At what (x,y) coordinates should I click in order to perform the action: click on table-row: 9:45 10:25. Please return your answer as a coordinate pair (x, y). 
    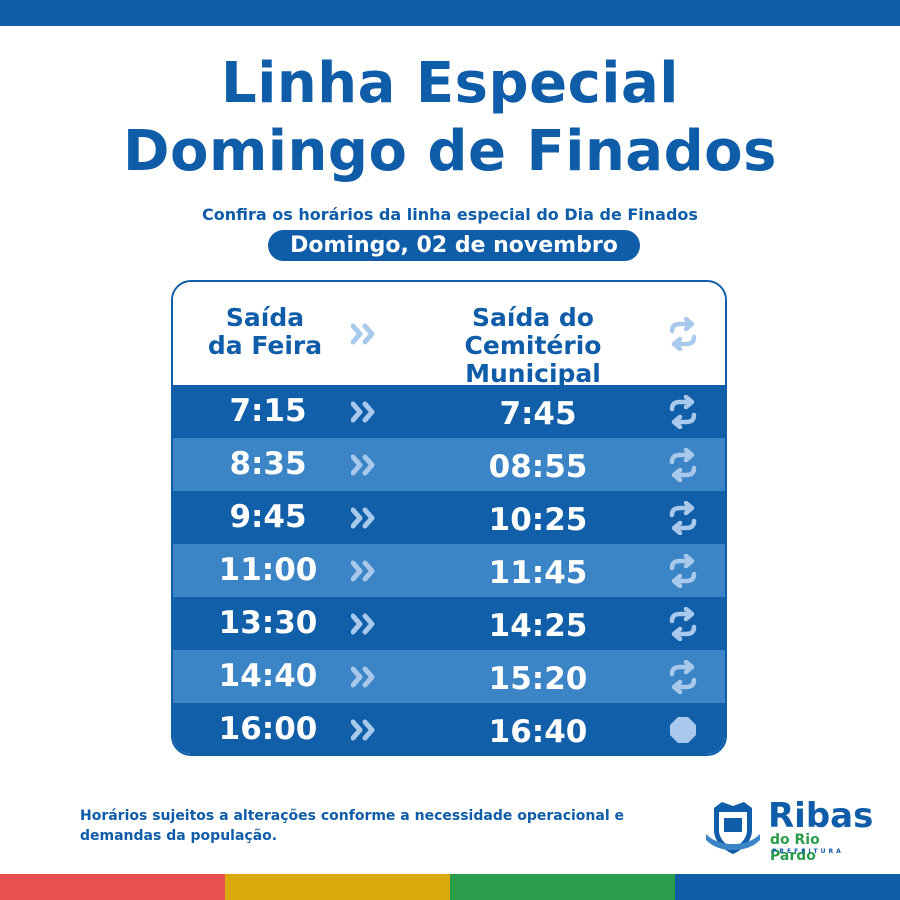
    Looking at the image, I should click on (449, 517).